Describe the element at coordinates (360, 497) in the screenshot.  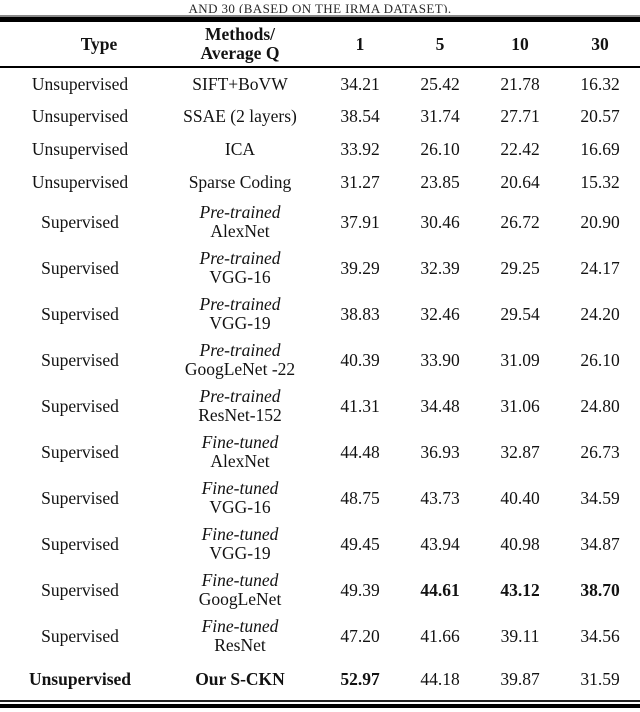
I see `cell-value: 48.75` at that location.